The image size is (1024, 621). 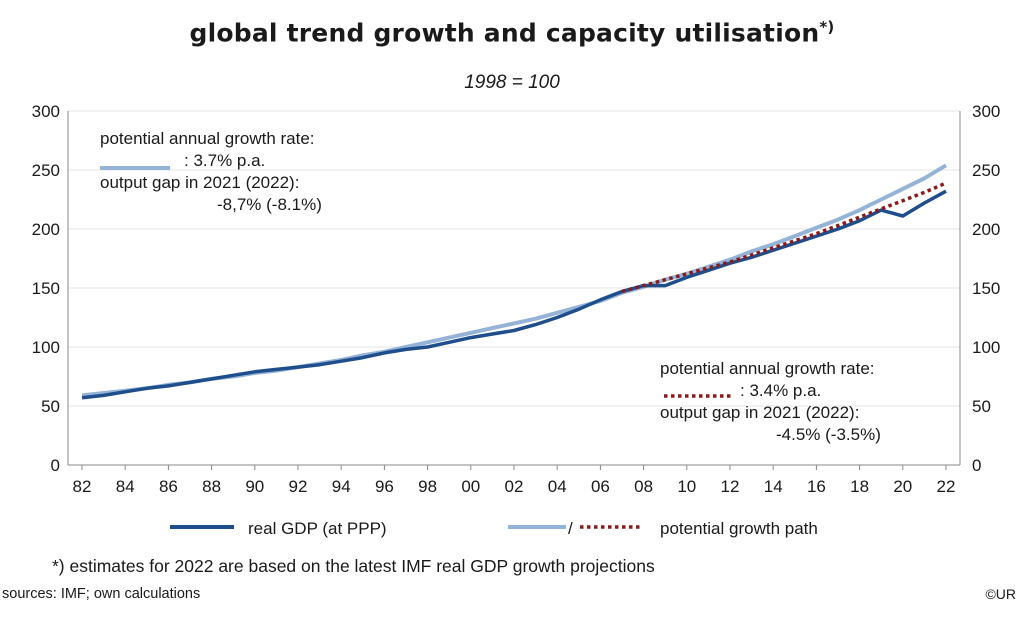 What do you see at coordinates (341, 486) in the screenshot?
I see `x-tick-94: 94` at bounding box center [341, 486].